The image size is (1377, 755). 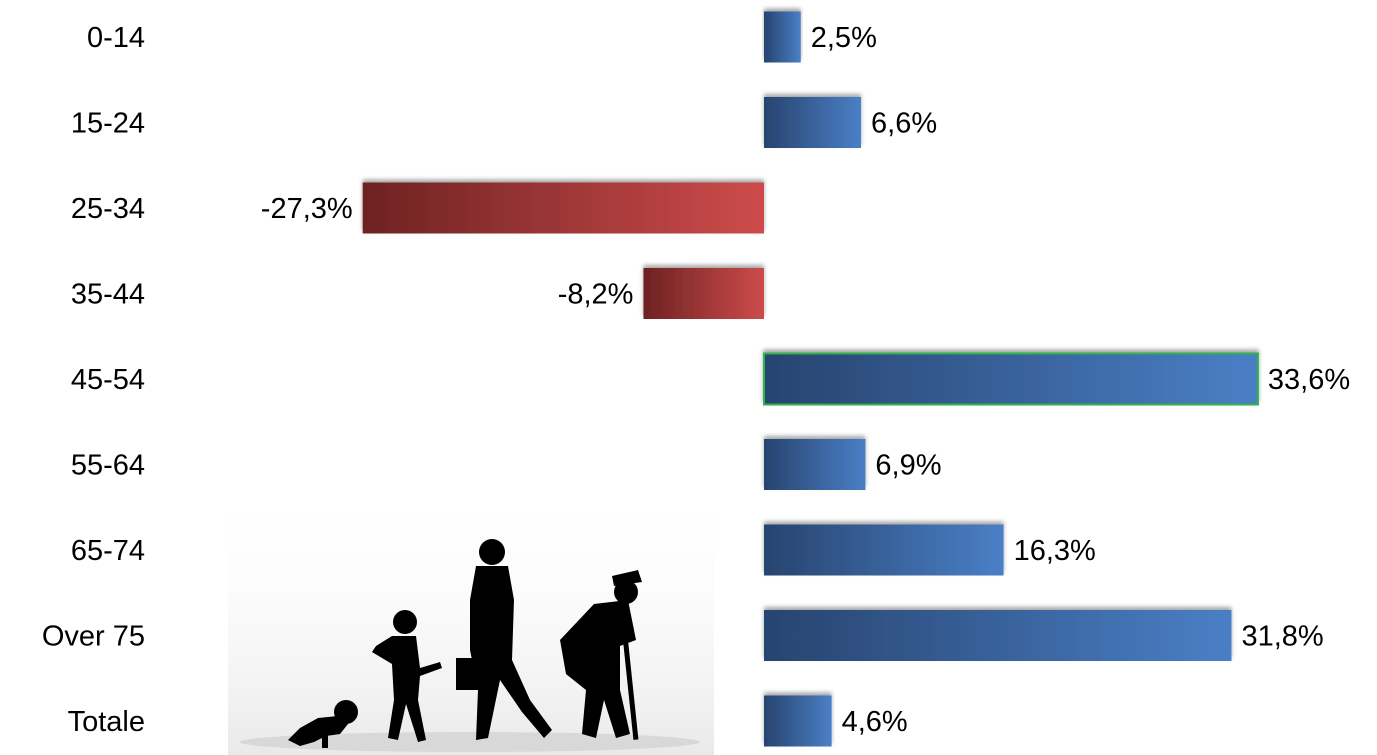 I want to click on category-label: 25-34, so click(x=108, y=209).